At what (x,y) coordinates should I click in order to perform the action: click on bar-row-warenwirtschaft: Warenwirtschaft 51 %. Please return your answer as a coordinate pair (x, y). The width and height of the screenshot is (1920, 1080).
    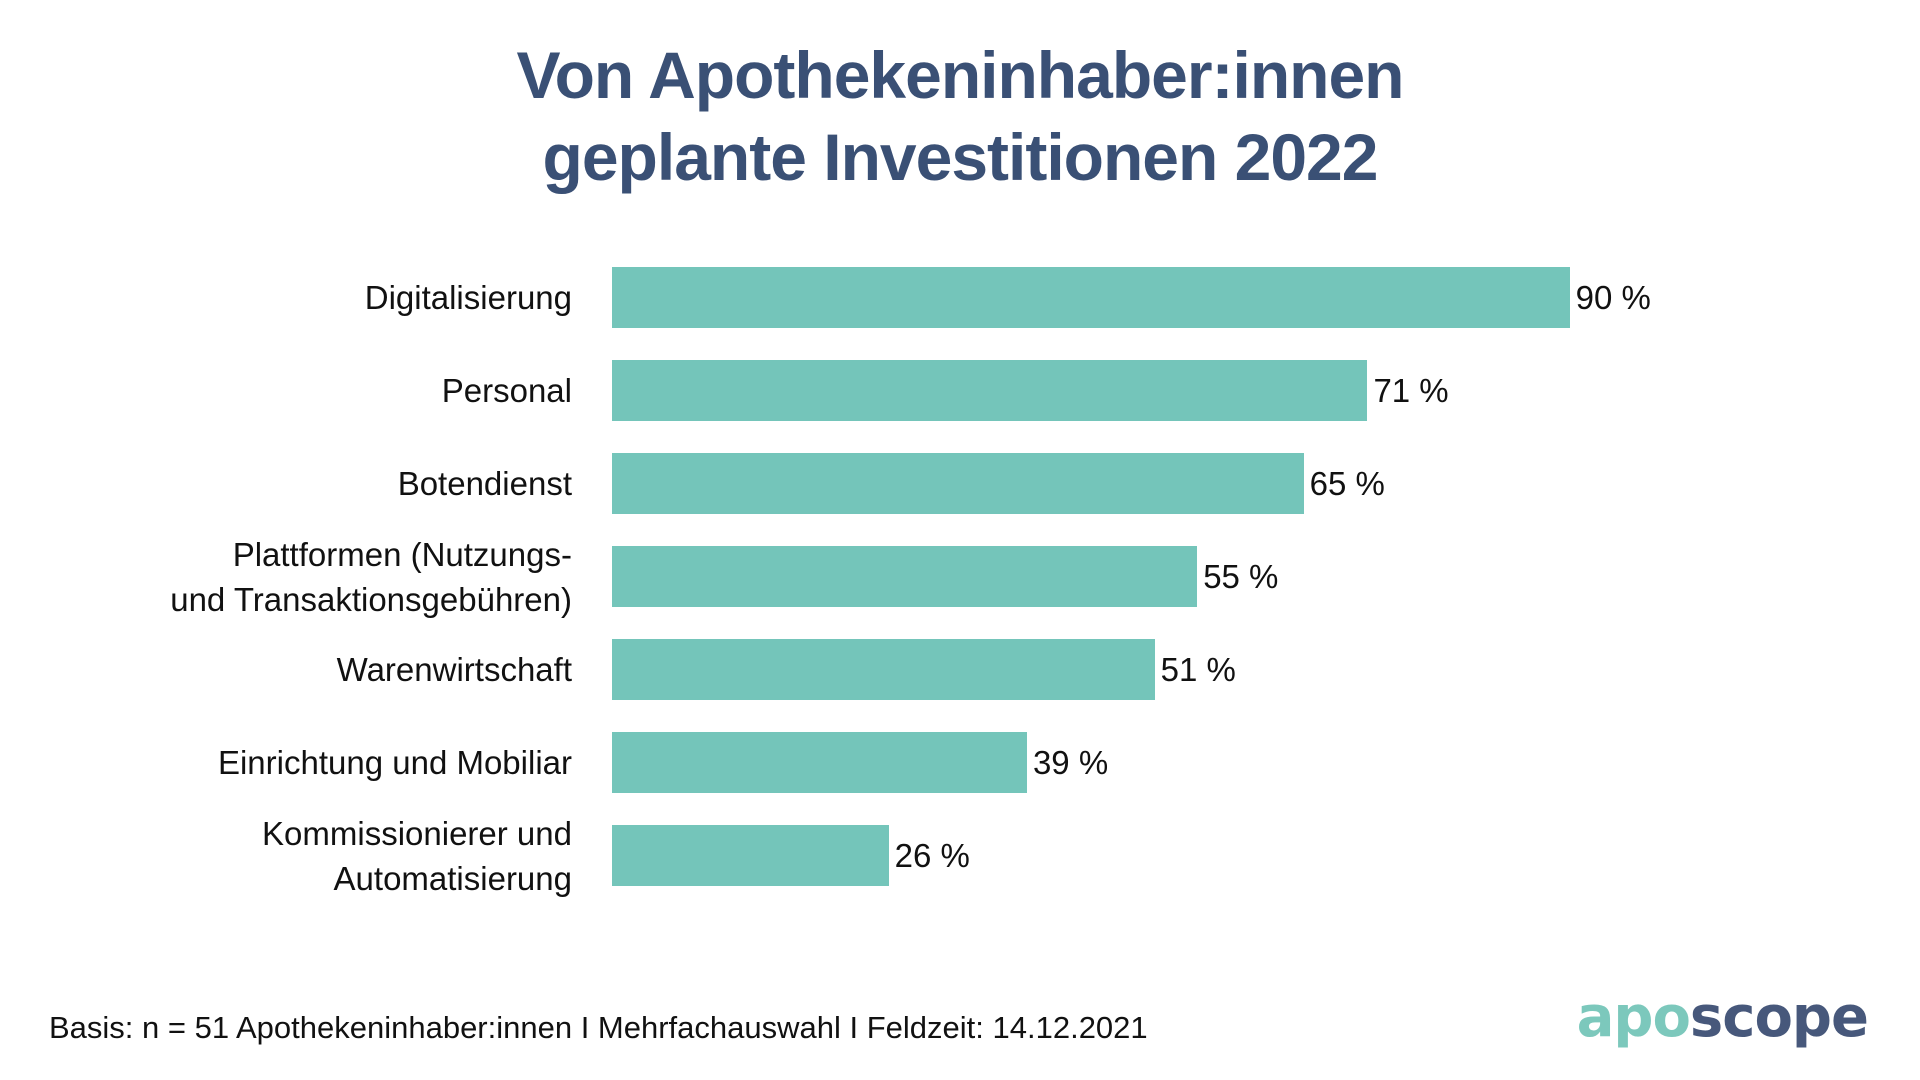
    Looking at the image, I should click on (960, 669).